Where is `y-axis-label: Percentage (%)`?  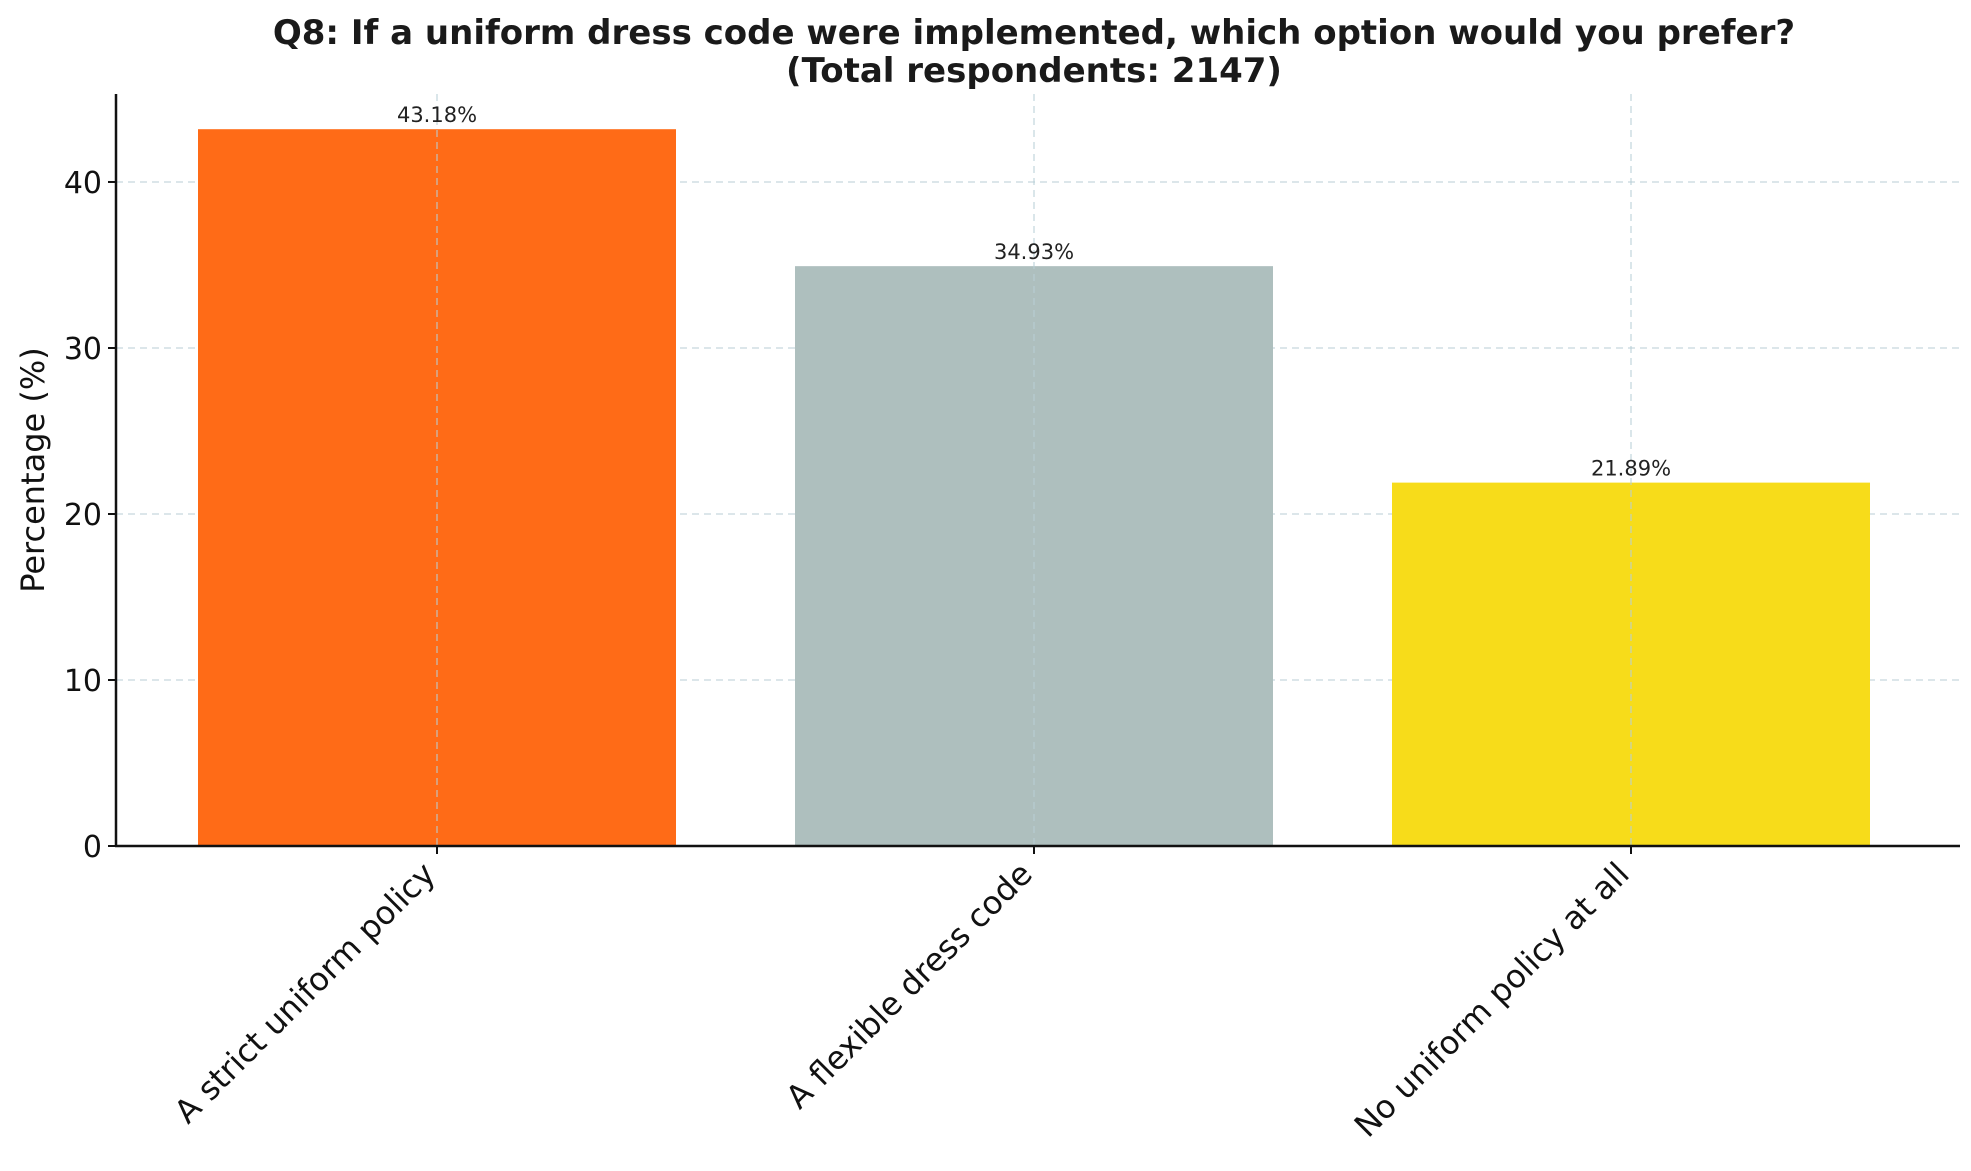
y-axis-label: Percentage (%) is located at coordinates (33, 470).